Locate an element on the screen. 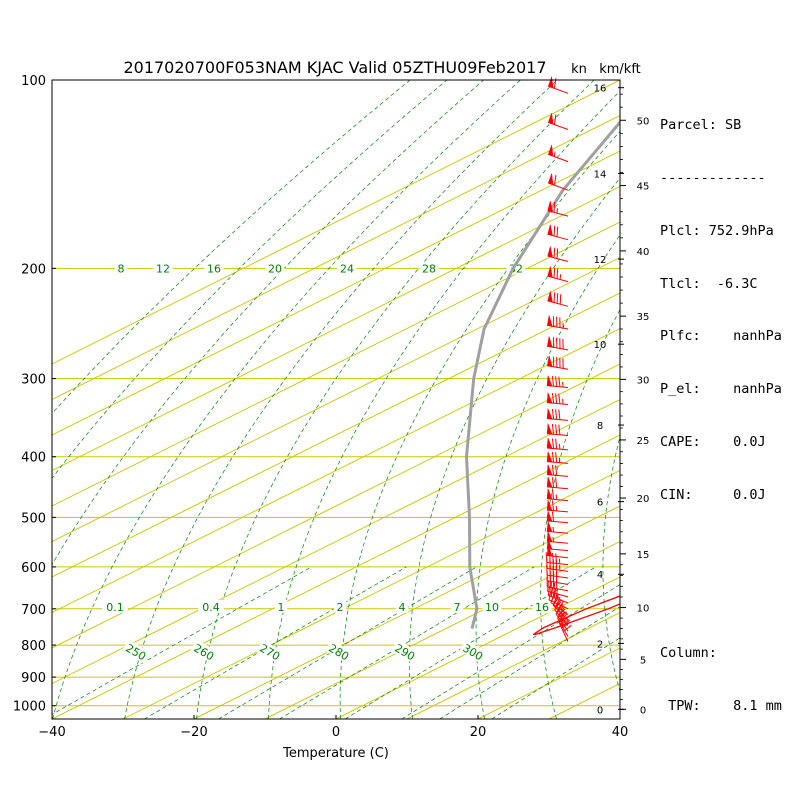 The height and width of the screenshot is (800, 800). mixing-ratio-label-text: 0.4 is located at coordinates (211, 607).